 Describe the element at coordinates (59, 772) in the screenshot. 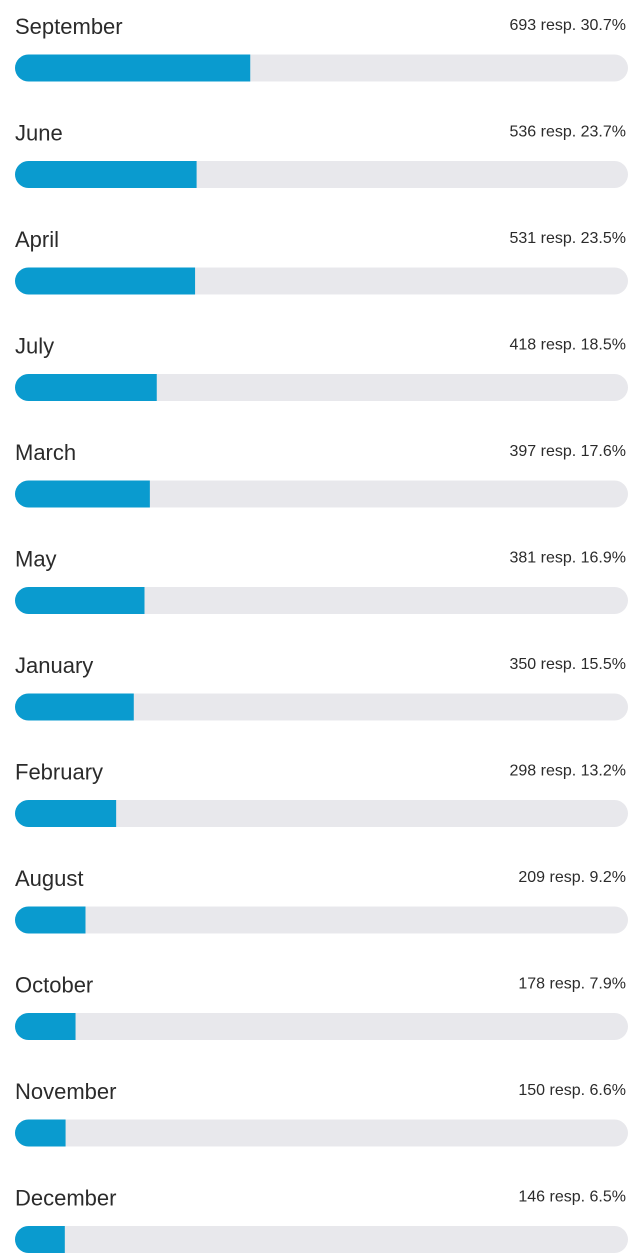

I see `option-label: February` at that location.